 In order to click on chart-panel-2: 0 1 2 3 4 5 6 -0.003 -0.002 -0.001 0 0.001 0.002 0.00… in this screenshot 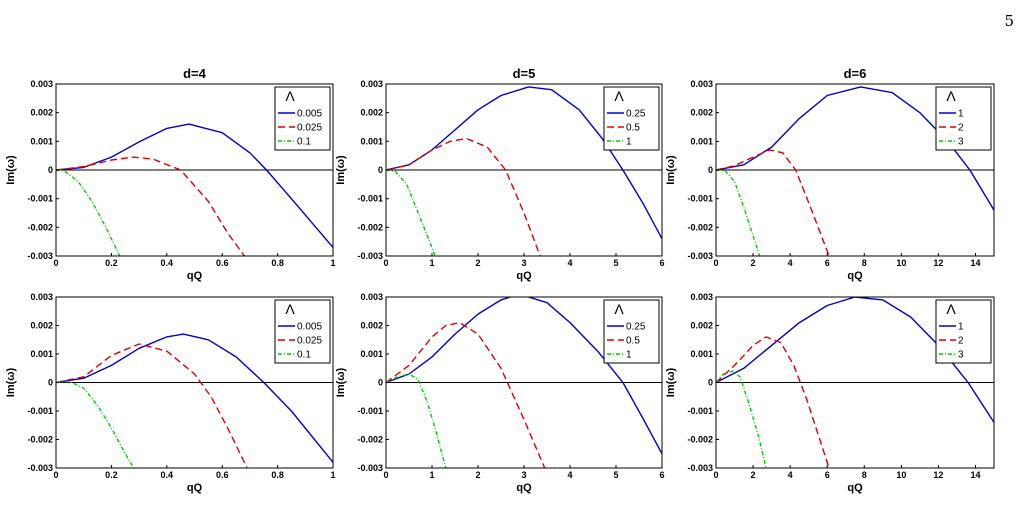, I will do `click(500, 174)`.